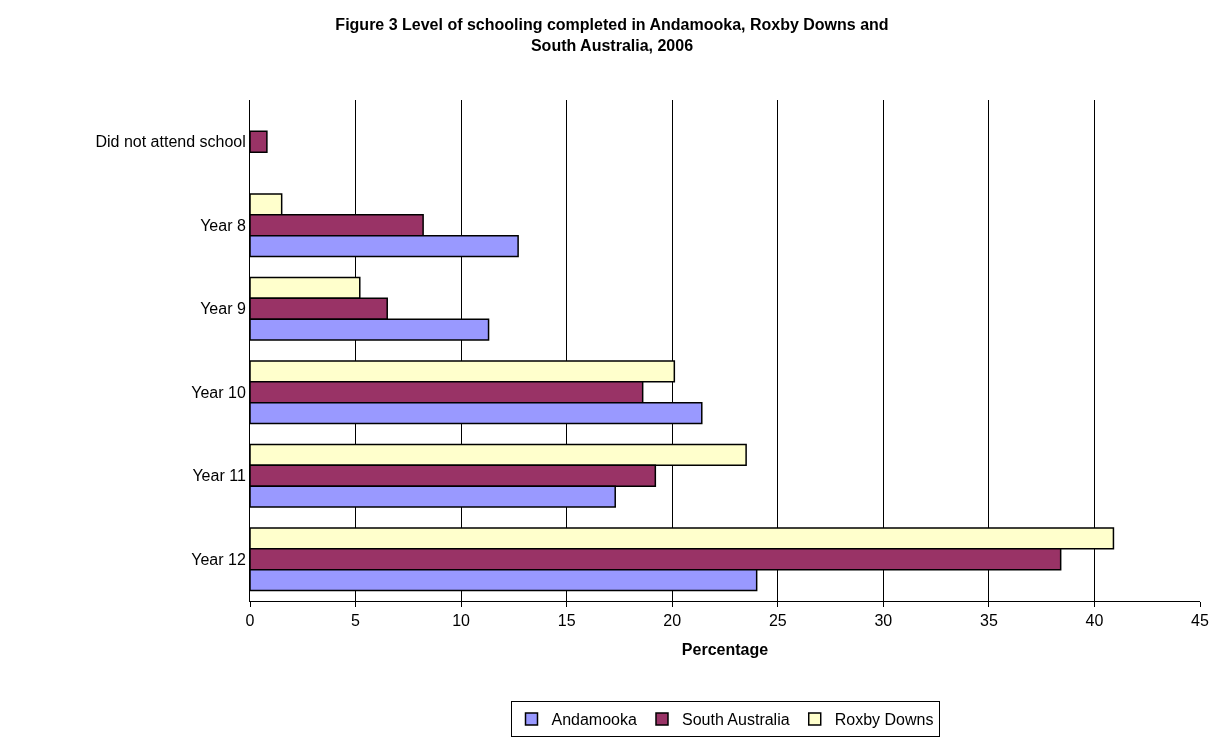  What do you see at coordinates (883, 621) in the screenshot?
I see `x-tick-label: 30` at bounding box center [883, 621].